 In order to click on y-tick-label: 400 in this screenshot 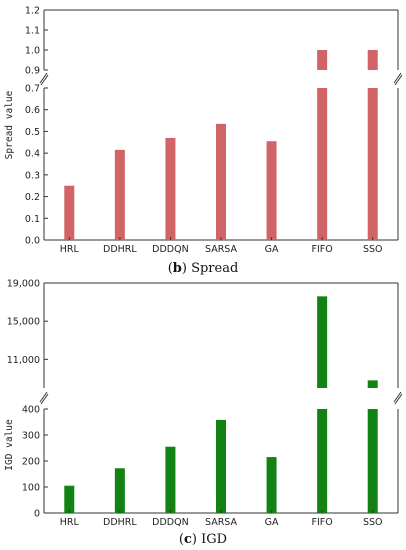, I will do `click(31, 410)`.